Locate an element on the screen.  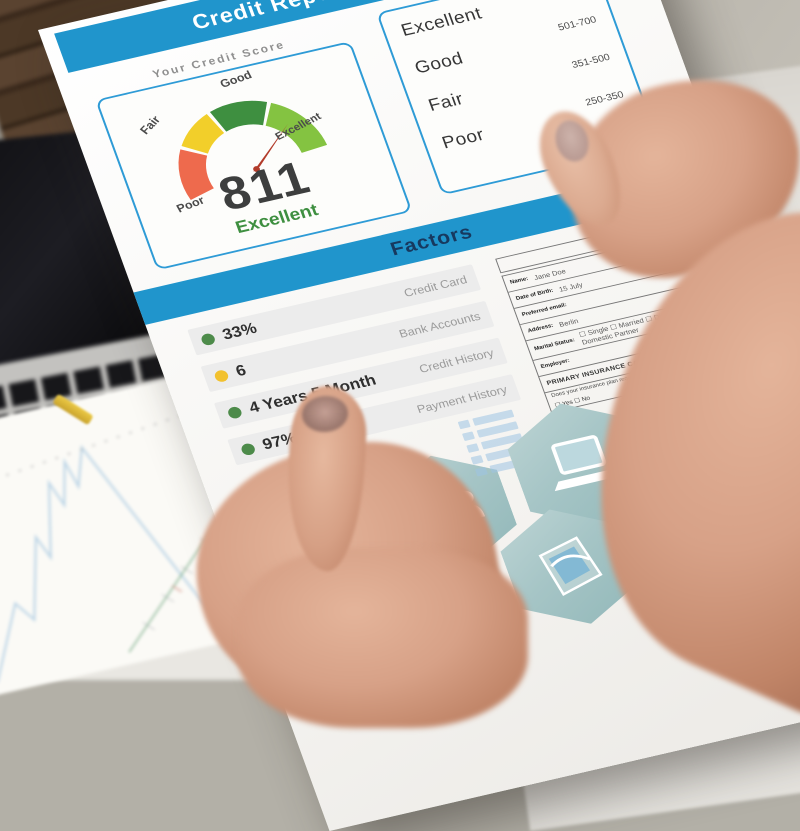
field-value: Berlin is located at coordinates (568, 322).